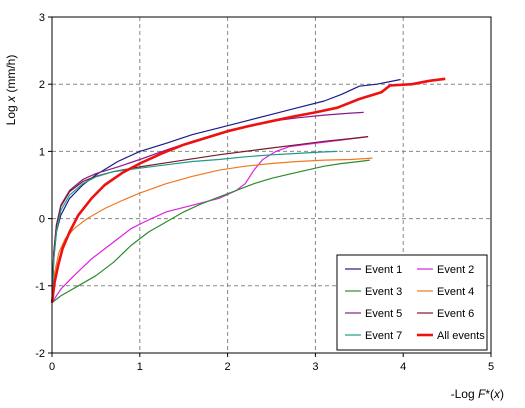 Image resolution: width=525 pixels, height=408 pixels. What do you see at coordinates (461, 336) in the screenshot?
I see `legend-label-all-events: All events` at bounding box center [461, 336].